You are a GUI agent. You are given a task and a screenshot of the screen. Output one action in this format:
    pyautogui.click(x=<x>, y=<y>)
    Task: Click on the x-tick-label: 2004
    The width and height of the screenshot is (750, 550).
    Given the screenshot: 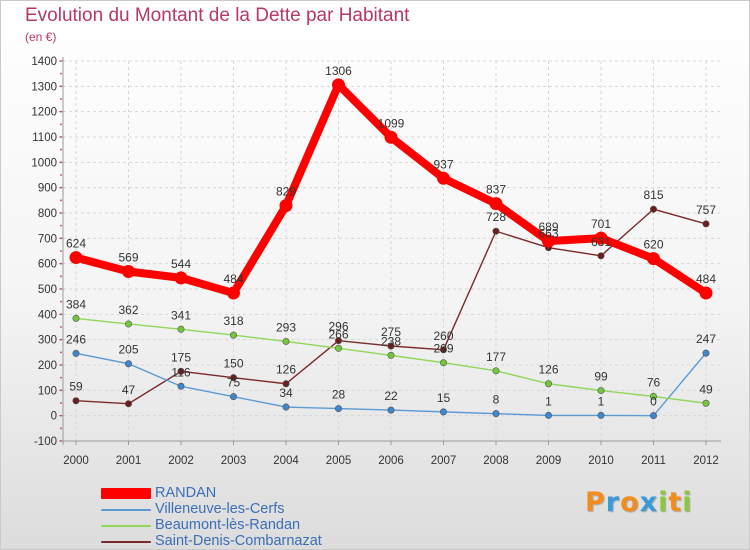 What is the action you would take?
    pyautogui.click(x=286, y=461)
    